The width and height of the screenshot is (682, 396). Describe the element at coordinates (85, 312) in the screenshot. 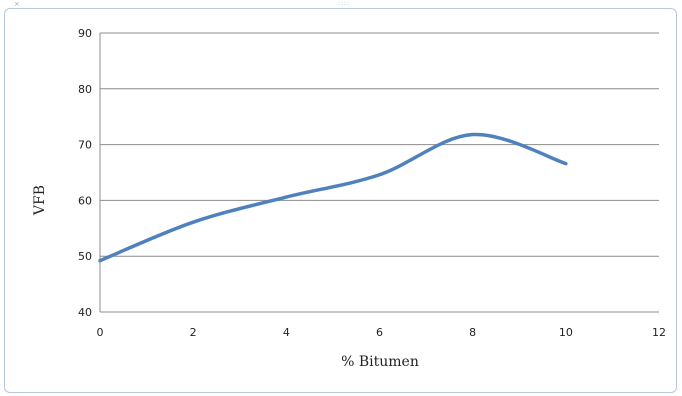

I see `y-tick-label: 40` at that location.